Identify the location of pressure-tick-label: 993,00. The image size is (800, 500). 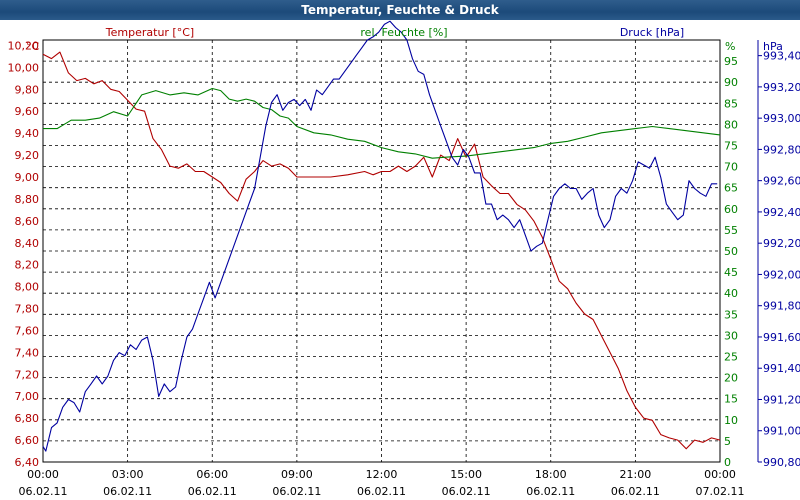
(781, 118).